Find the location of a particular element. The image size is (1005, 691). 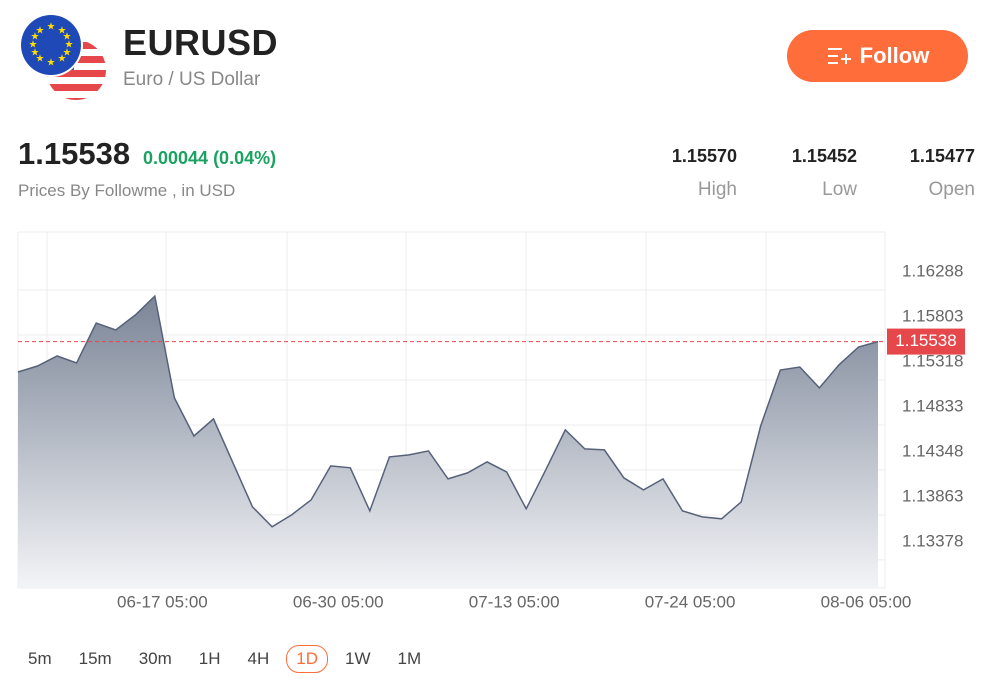

x-tick-label: 07-13 05:00 is located at coordinates (514, 601).